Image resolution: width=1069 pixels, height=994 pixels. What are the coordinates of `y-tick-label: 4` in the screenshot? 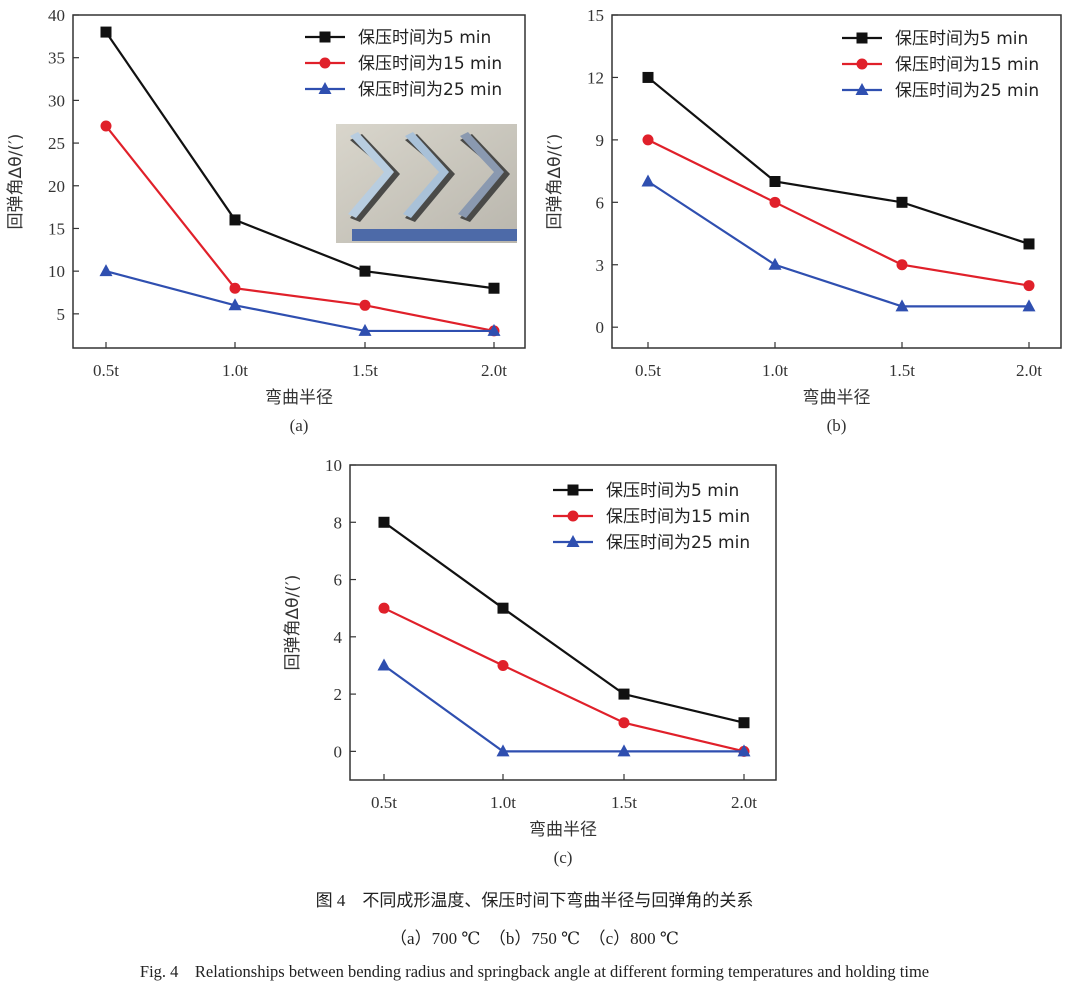 It's located at (338, 637).